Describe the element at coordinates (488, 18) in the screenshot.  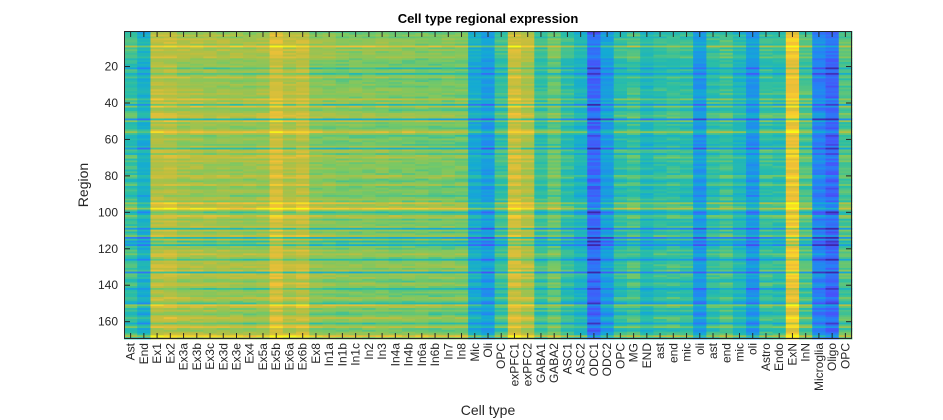
I see `chart-title: Cell type regional expression` at that location.